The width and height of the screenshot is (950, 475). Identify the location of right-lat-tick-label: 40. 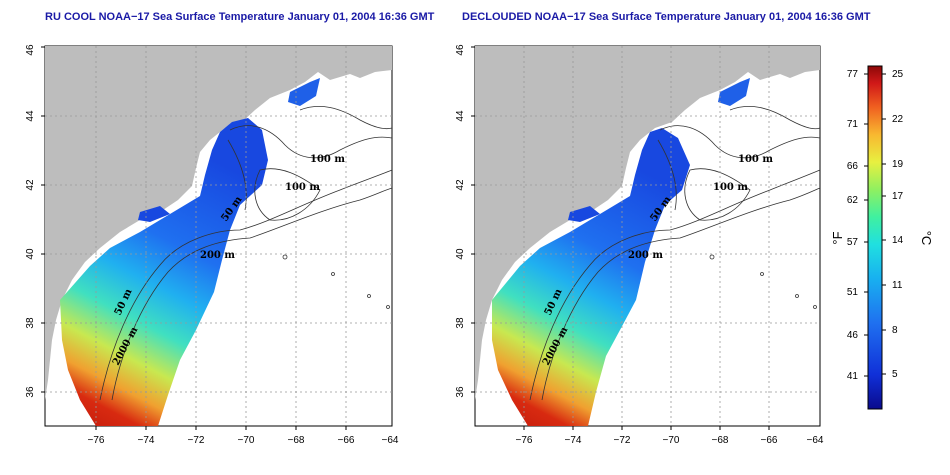
(460, 254).